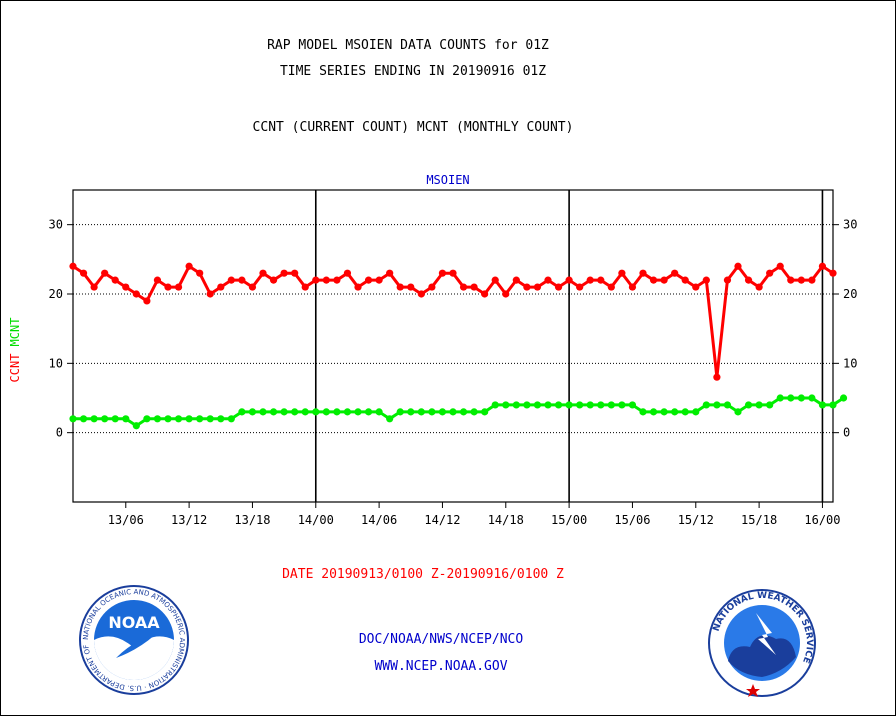  What do you see at coordinates (850, 363) in the screenshot?
I see `y-tick-label-right: 10` at bounding box center [850, 363].